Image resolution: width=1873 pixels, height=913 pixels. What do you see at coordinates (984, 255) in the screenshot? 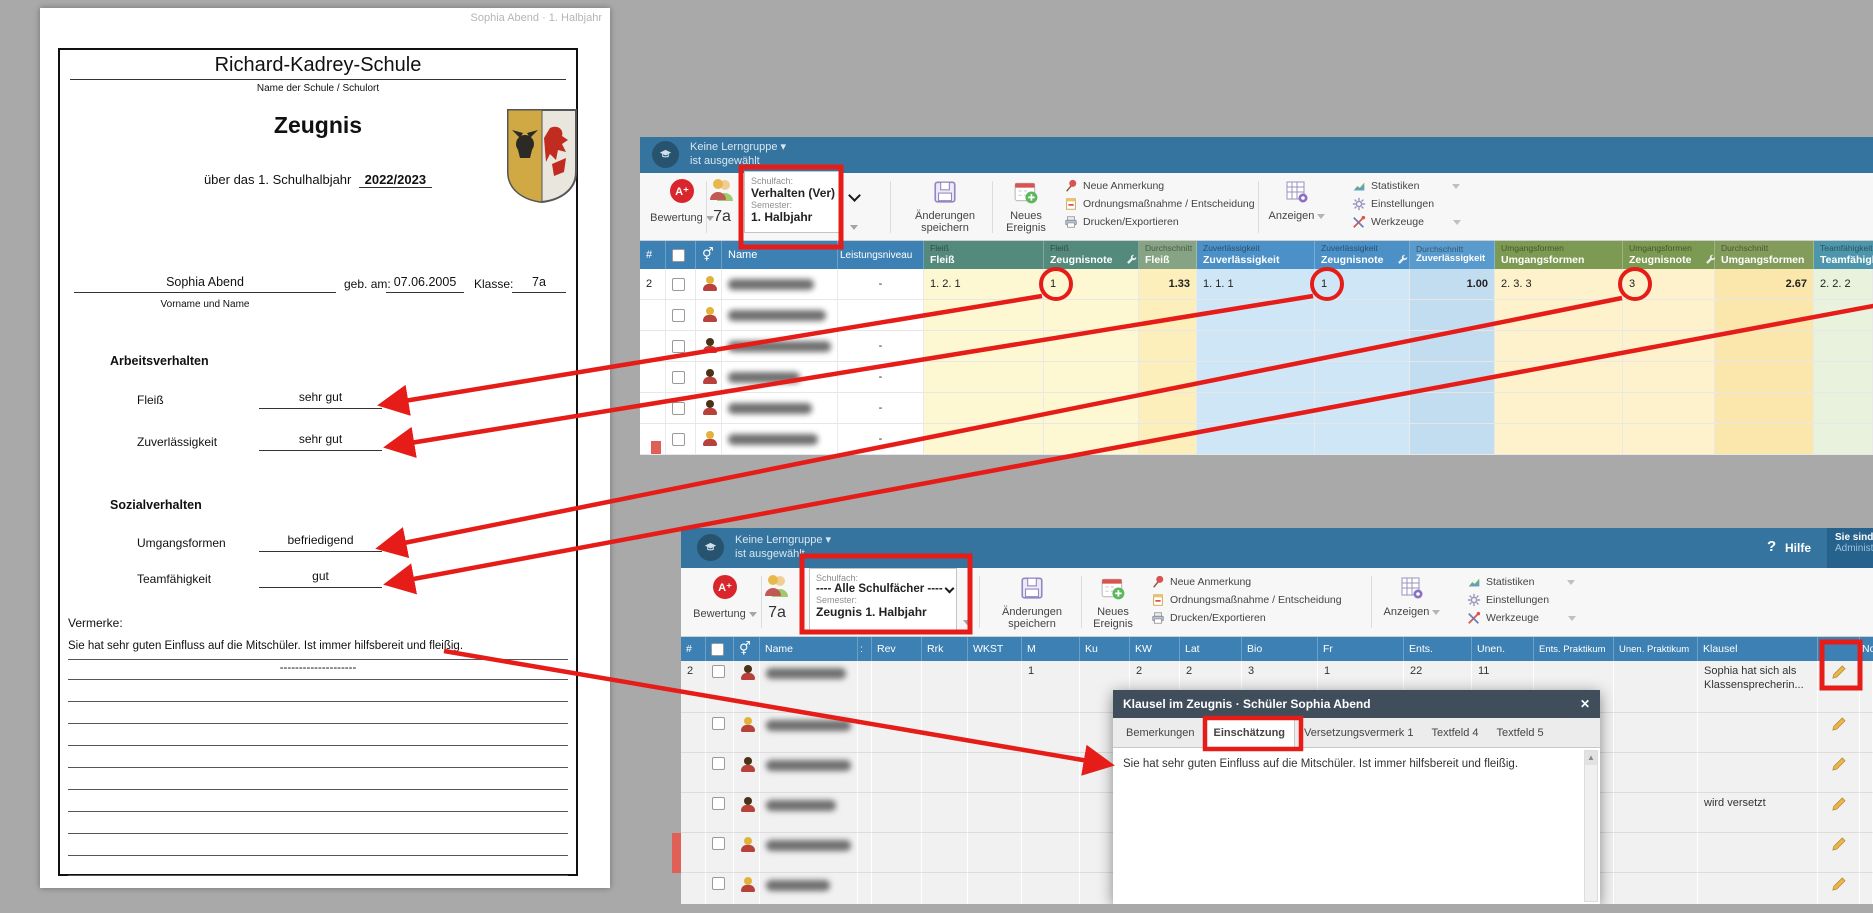
I see `column-header-fleiss: Fleiß Fleiß` at bounding box center [984, 255].